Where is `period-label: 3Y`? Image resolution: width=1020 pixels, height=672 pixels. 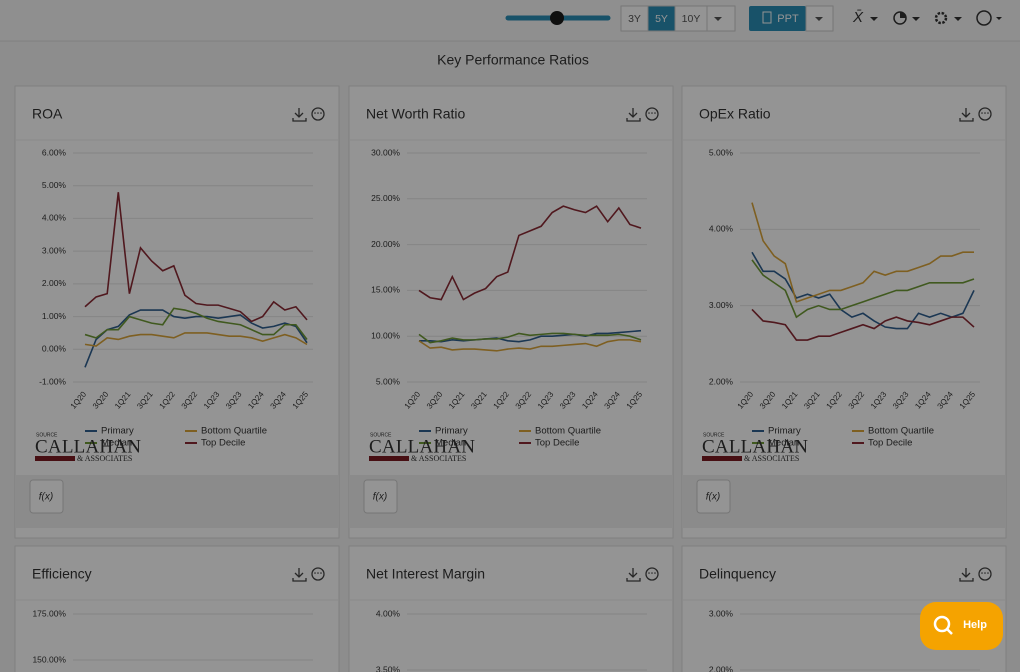 period-label: 3Y is located at coordinates (634, 19).